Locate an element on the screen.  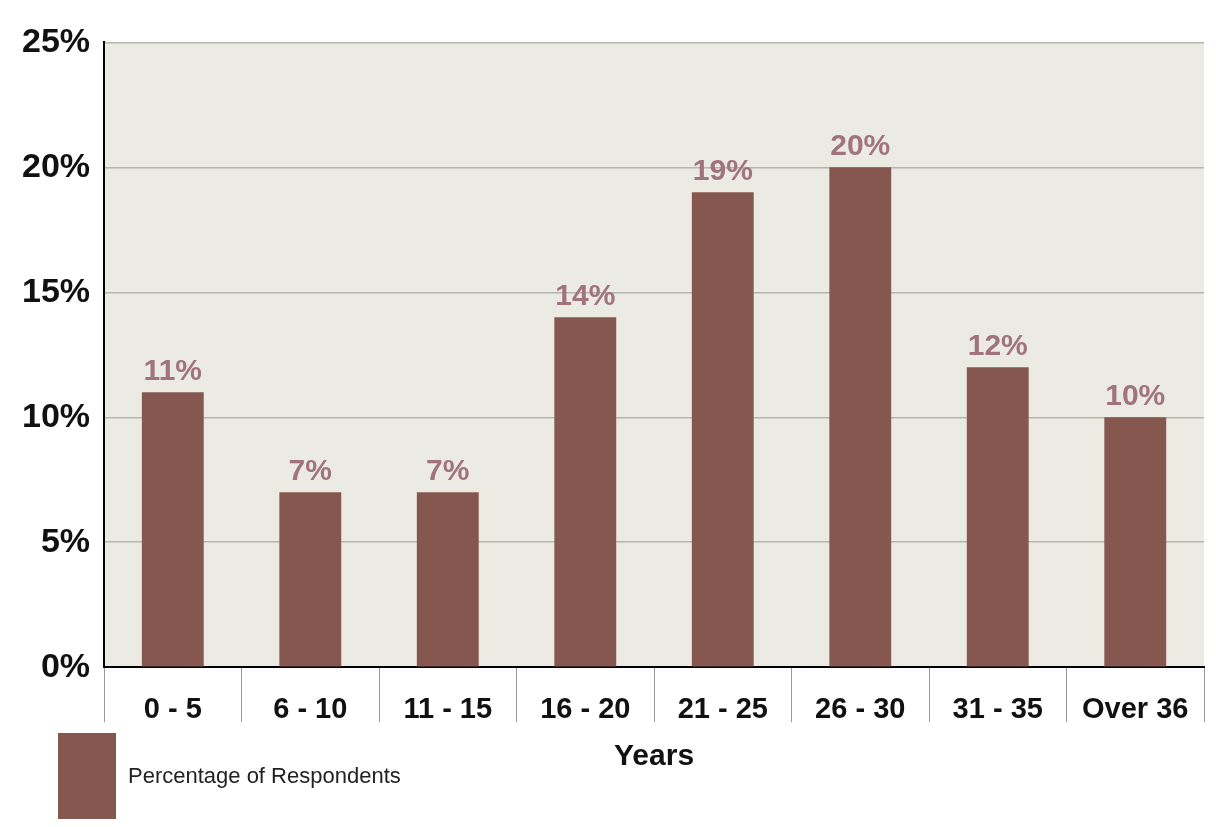
y-tick-label: 20% is located at coordinates (56, 164).